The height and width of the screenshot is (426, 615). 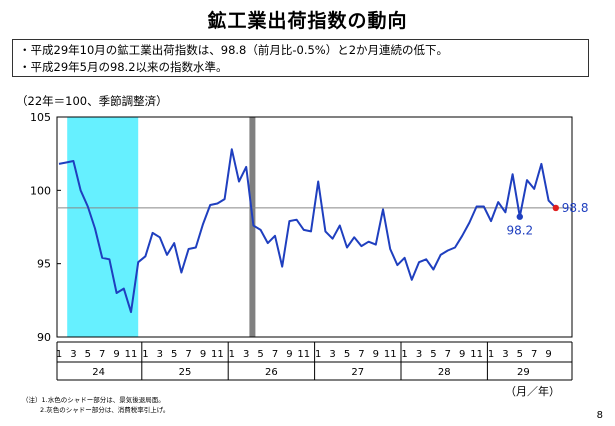 I want to click on footnote-1: （注）1.水色のシャドー部分は、景気後退局面。, so click(x=93, y=400).